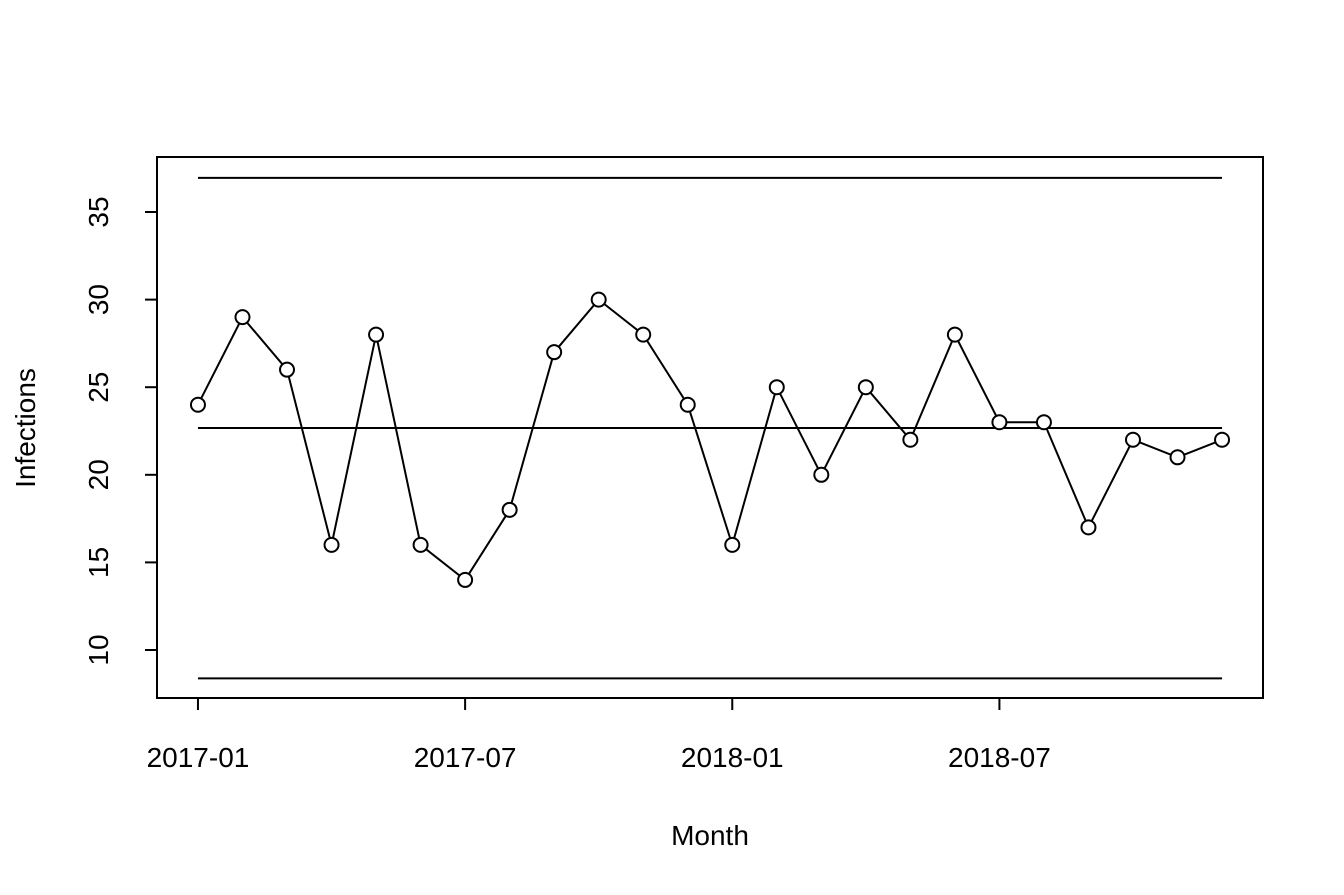 The height and width of the screenshot is (895, 1344). What do you see at coordinates (710, 835) in the screenshot?
I see `x-axis-label: Month` at bounding box center [710, 835].